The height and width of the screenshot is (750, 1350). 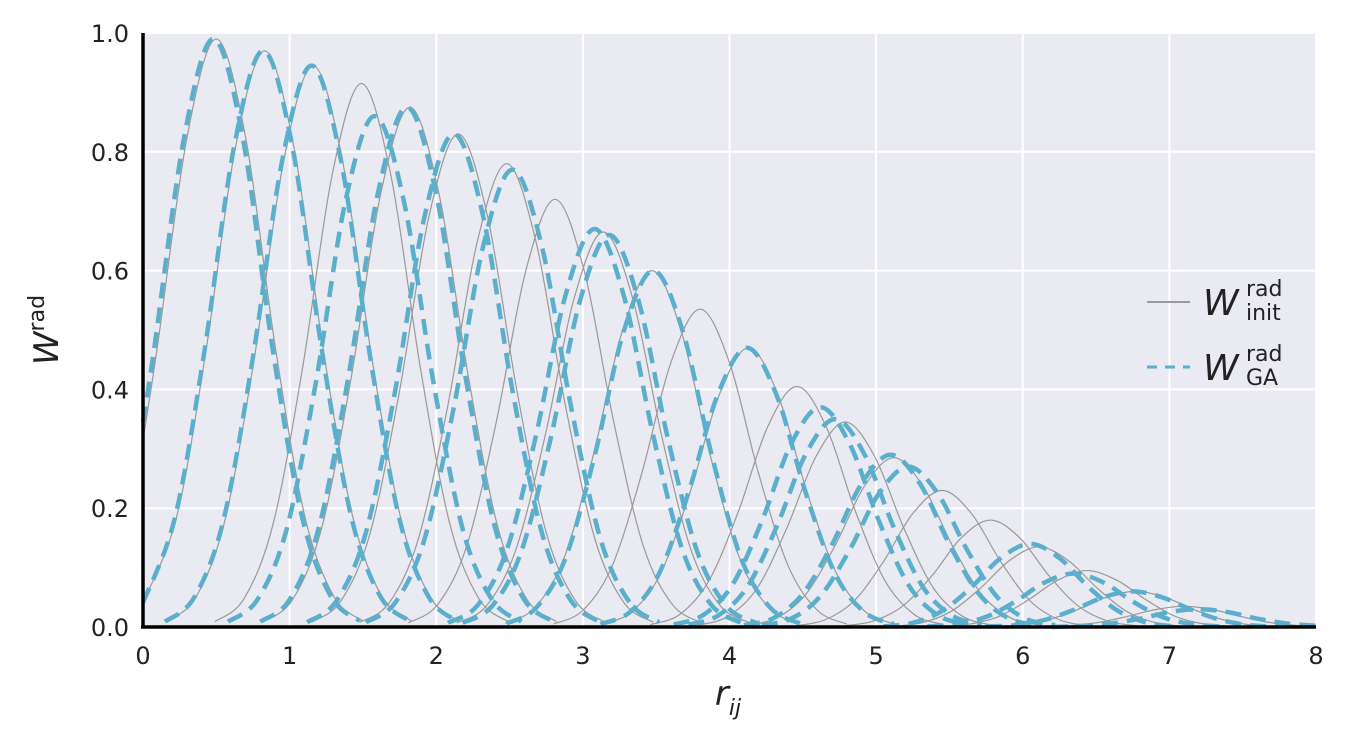 I want to click on y-axis-label: Wrad, so click(x=46, y=330).